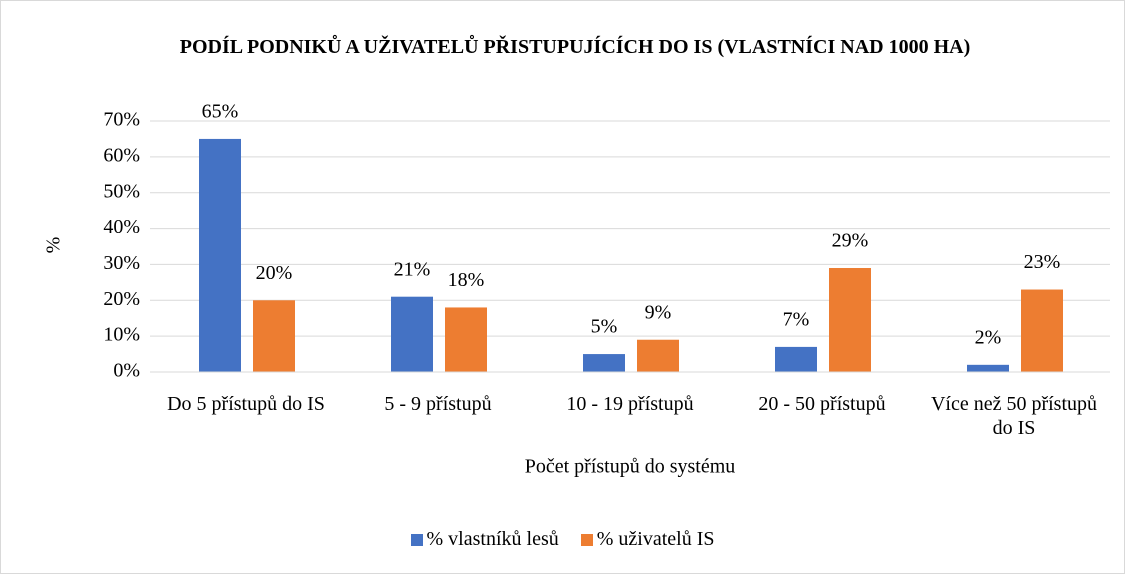 This screenshot has height=574, width=1125. I want to click on y-tick-label: 20%, so click(121, 299).